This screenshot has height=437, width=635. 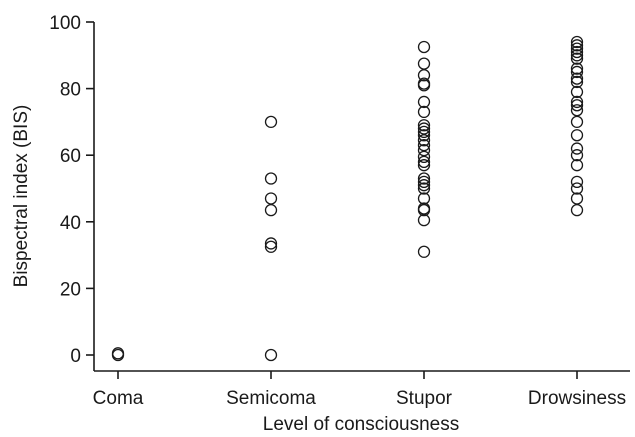 I want to click on x-axis-title: Level of consciousness, so click(x=361, y=424).